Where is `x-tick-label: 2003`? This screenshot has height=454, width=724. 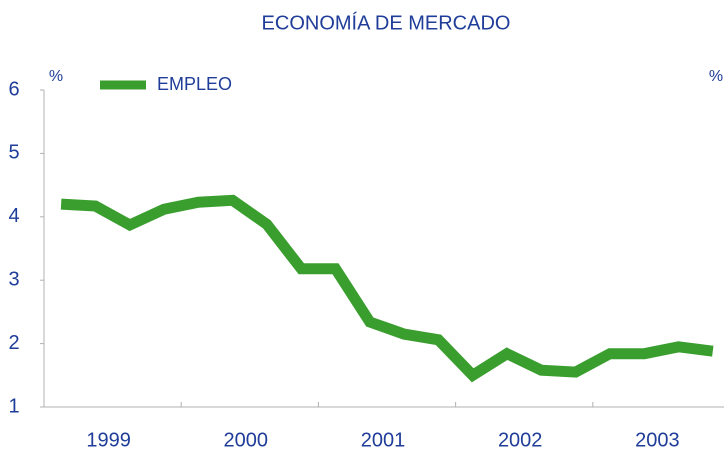
x-tick-label: 2003 is located at coordinates (657, 440).